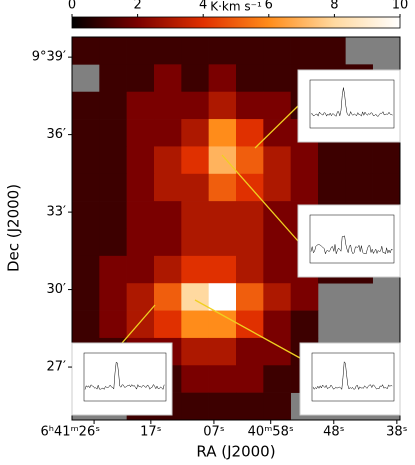 This screenshot has width=415, height=465. I want to click on y-tick-label: 9°39′, so click(49, 57).